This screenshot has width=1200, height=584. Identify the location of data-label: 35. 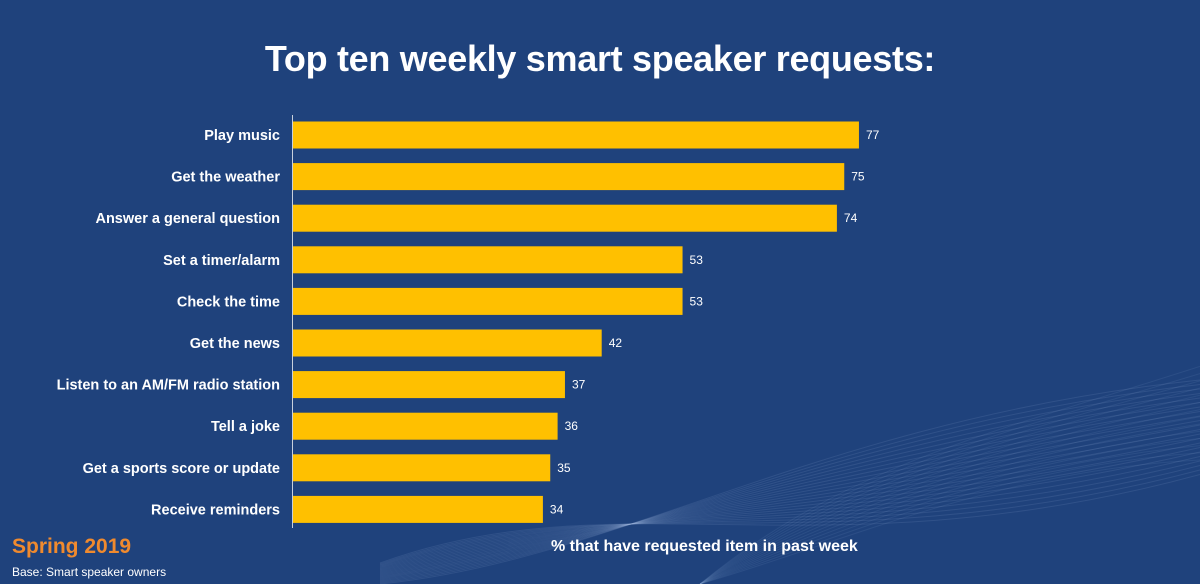
(564, 468).